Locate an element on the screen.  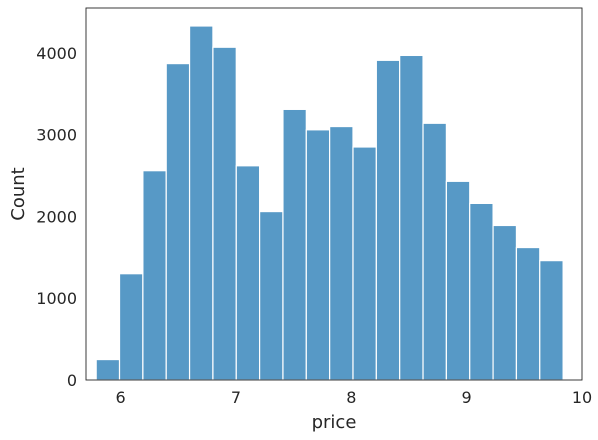
y-axis-ticks: 0 1000 2000 3000 4000 is located at coordinates (56, 217).